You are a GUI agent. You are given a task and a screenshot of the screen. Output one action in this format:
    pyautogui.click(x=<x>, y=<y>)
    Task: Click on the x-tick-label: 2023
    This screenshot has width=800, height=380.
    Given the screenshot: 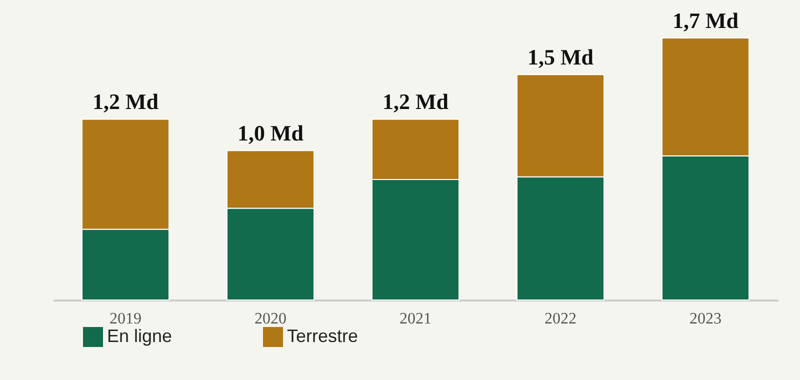 What is the action you would take?
    pyautogui.click(x=706, y=319)
    